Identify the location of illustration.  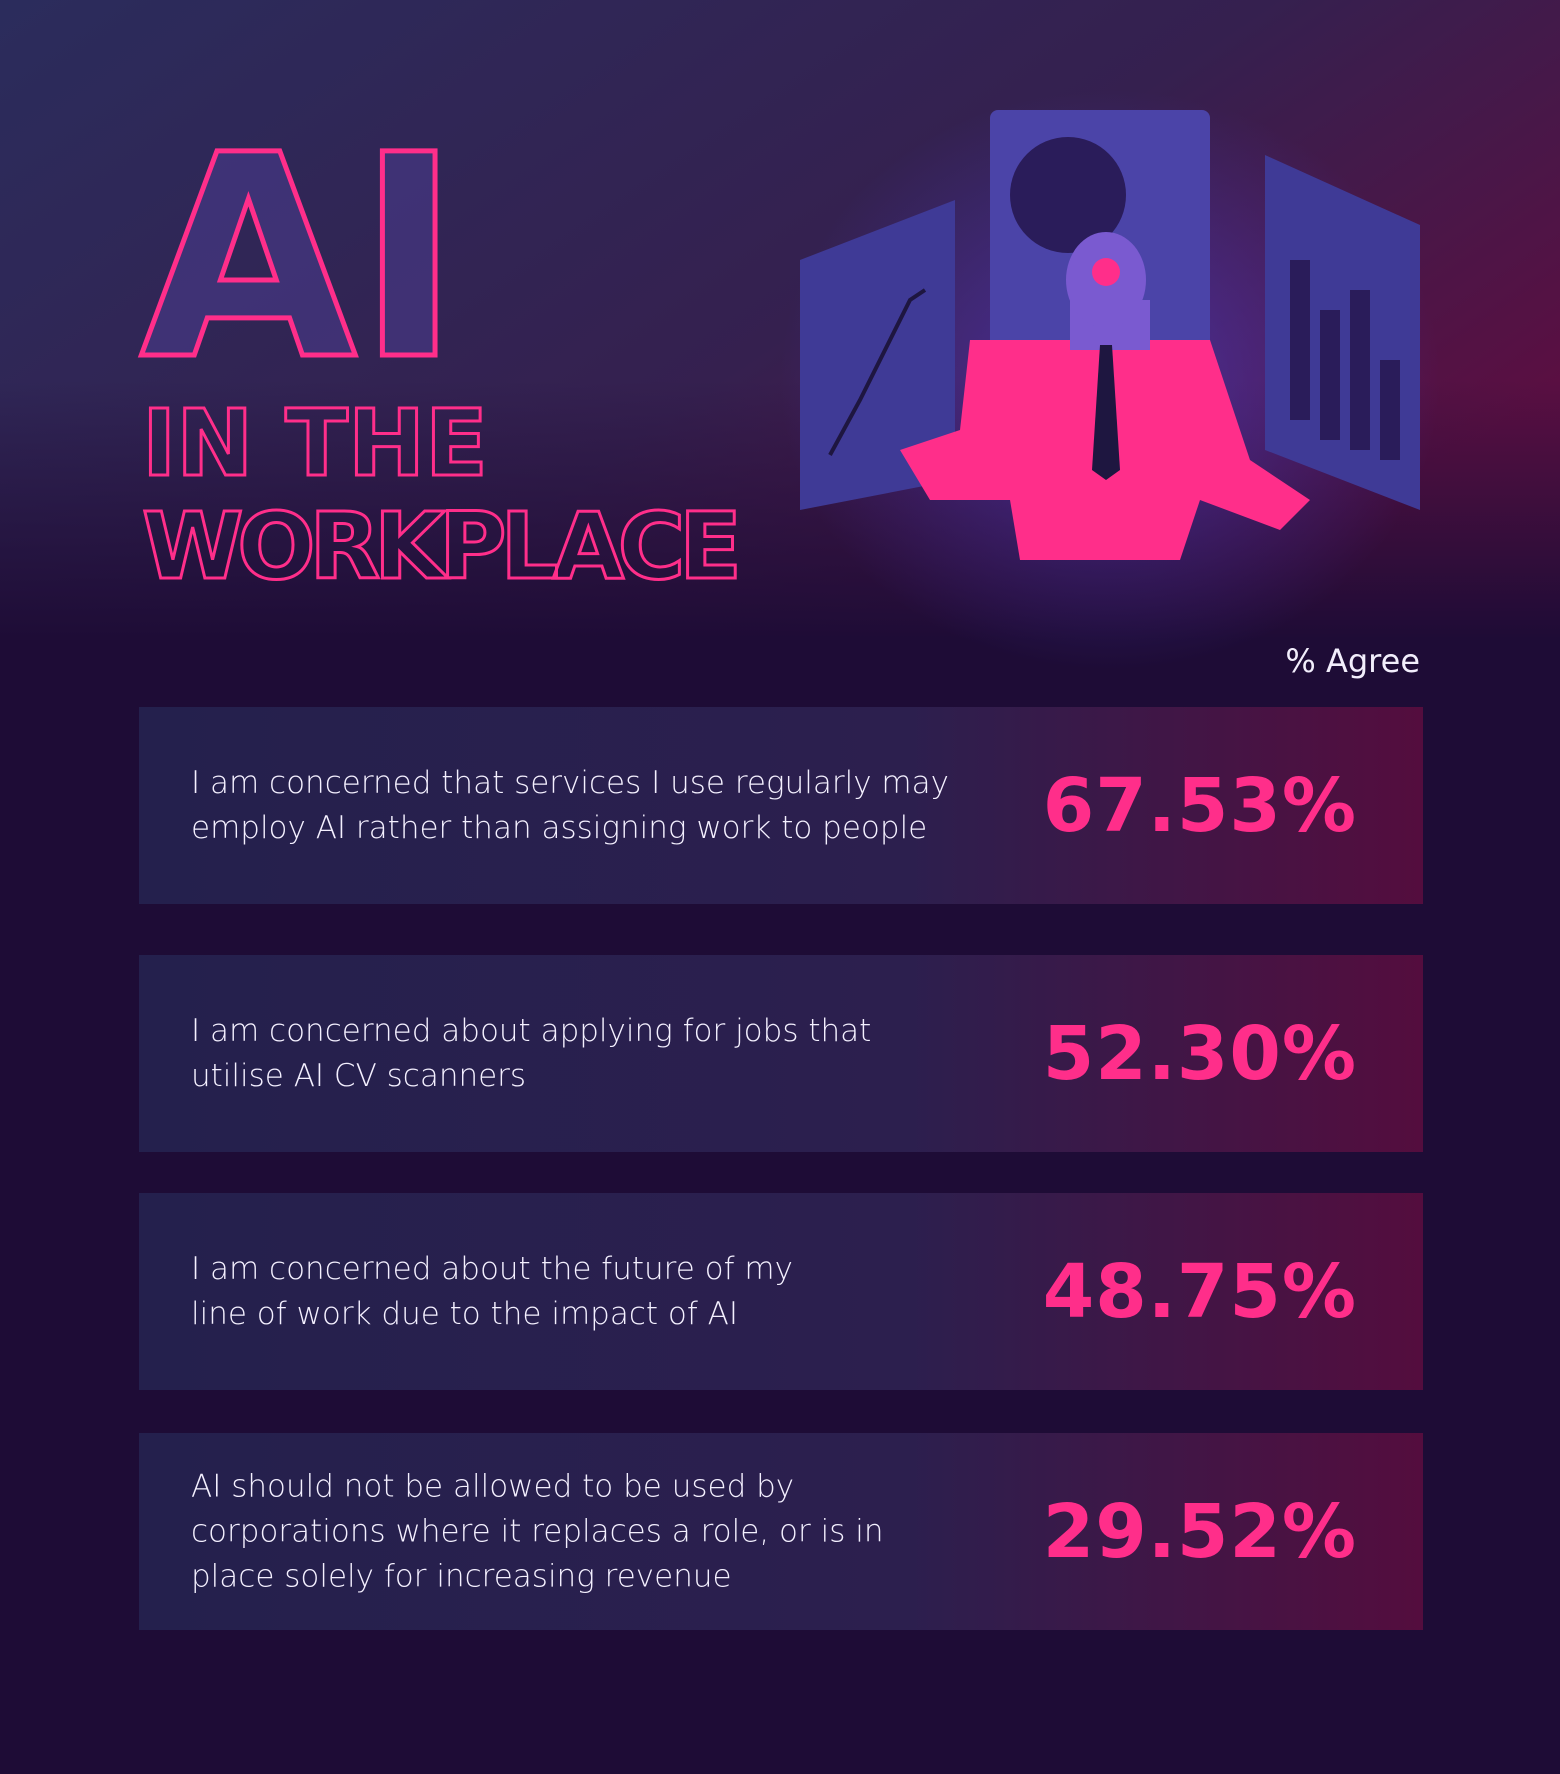
(1110, 380).